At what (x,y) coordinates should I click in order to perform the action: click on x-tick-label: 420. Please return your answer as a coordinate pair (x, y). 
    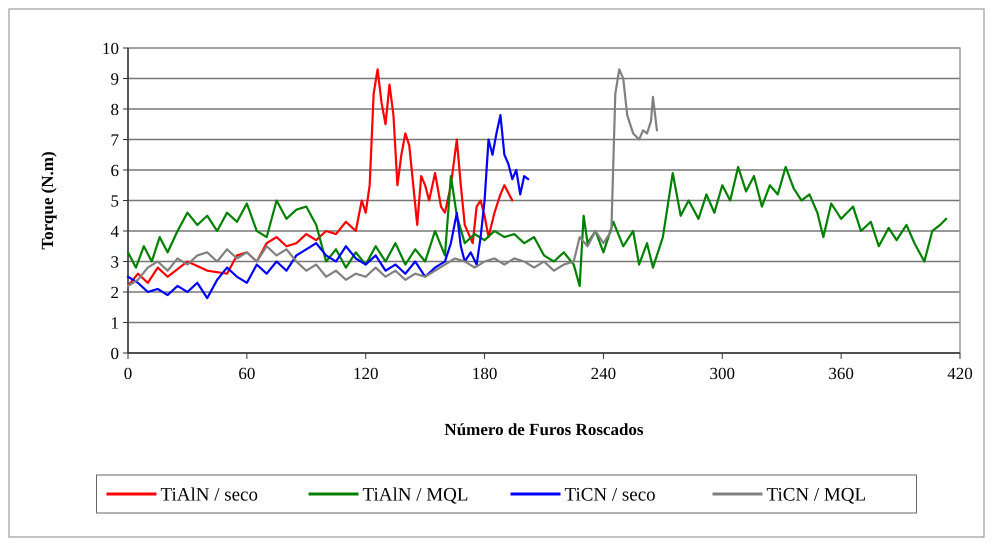
    Looking at the image, I should click on (960, 373).